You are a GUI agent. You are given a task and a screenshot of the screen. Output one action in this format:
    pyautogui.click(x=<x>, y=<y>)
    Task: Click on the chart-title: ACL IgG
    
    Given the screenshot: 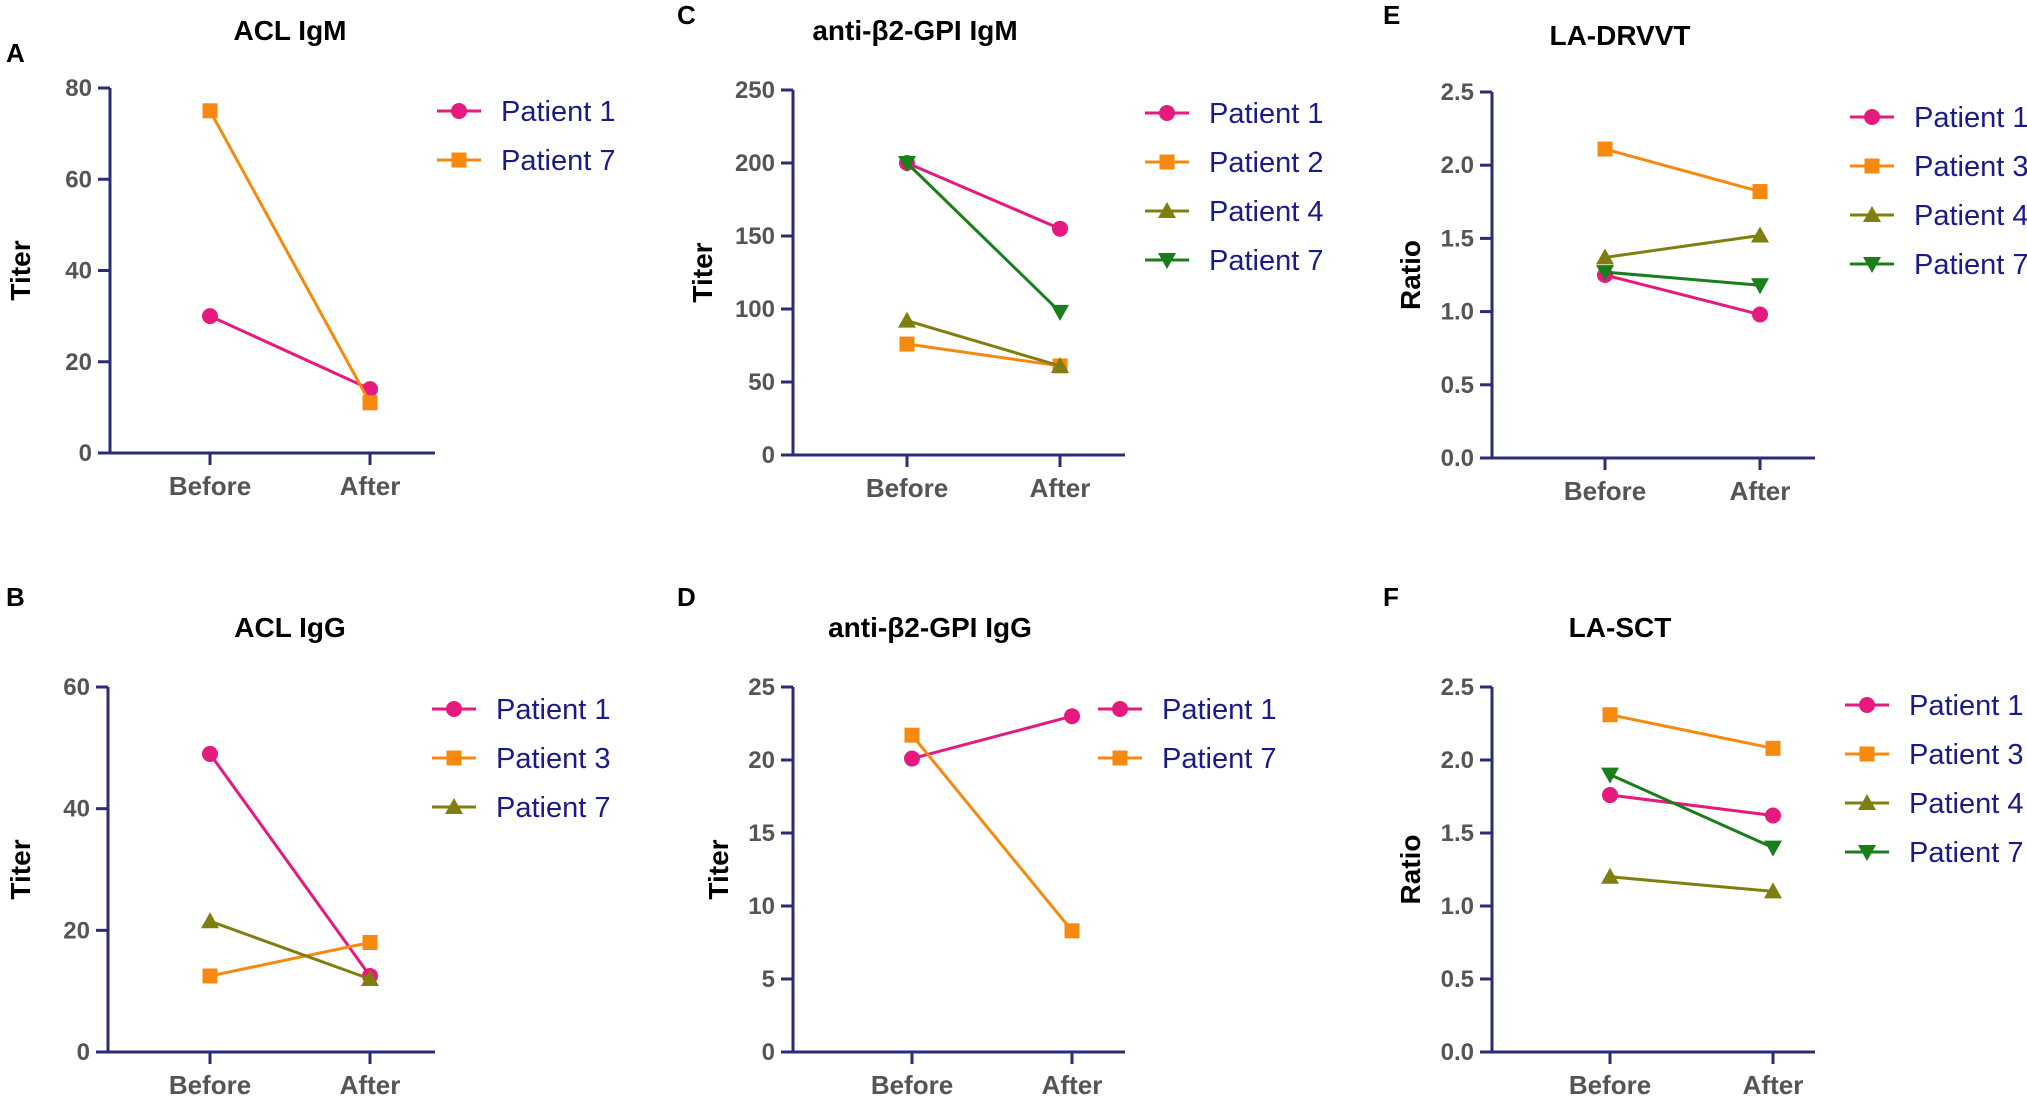 What is the action you would take?
    pyautogui.click(x=289, y=627)
    